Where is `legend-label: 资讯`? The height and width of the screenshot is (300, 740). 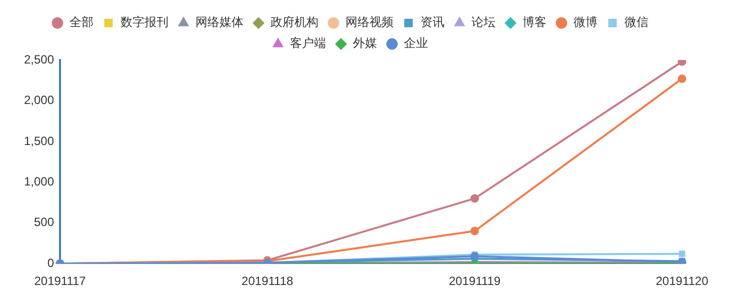
legend-label: 资讯 is located at coordinates (432, 22).